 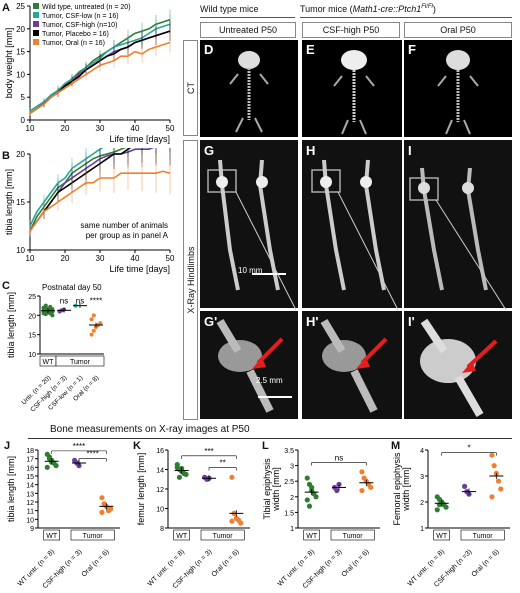 I want to click on panel-letter-j: J, so click(x=7, y=446).